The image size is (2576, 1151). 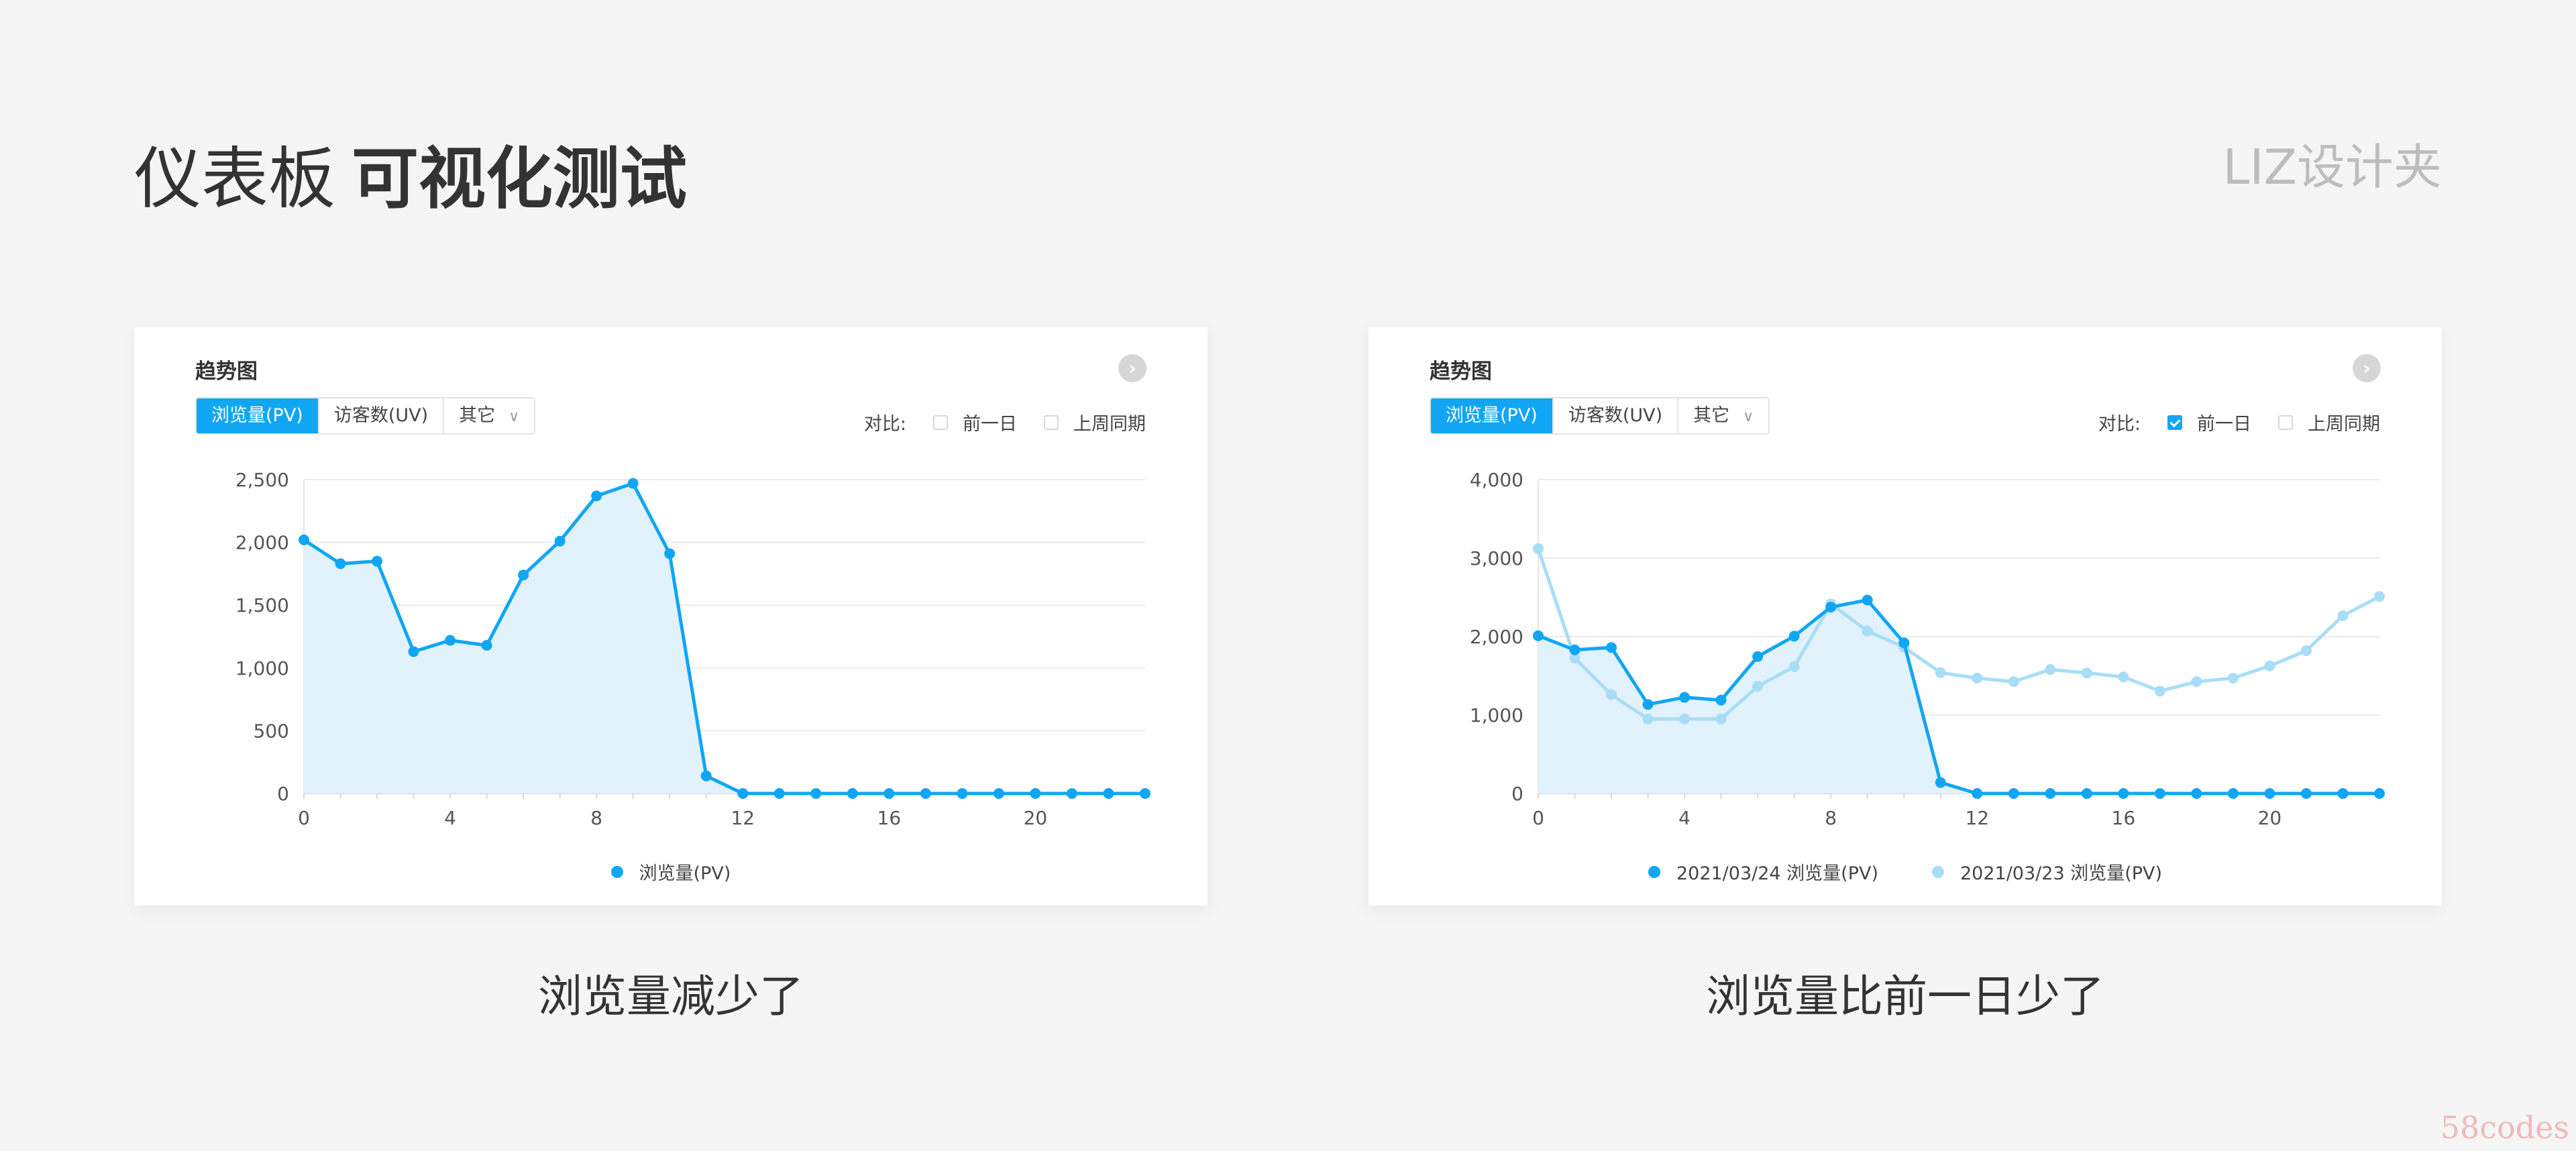 What do you see at coordinates (1905, 997) in the screenshot?
I see `caption-right: 浏览量比前一日少了` at bounding box center [1905, 997].